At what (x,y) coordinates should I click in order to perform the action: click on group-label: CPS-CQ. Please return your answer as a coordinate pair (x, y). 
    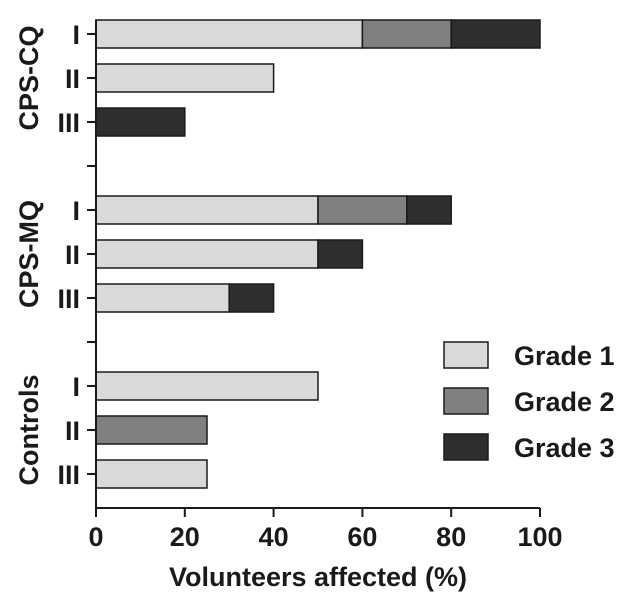
    Looking at the image, I should click on (29, 77).